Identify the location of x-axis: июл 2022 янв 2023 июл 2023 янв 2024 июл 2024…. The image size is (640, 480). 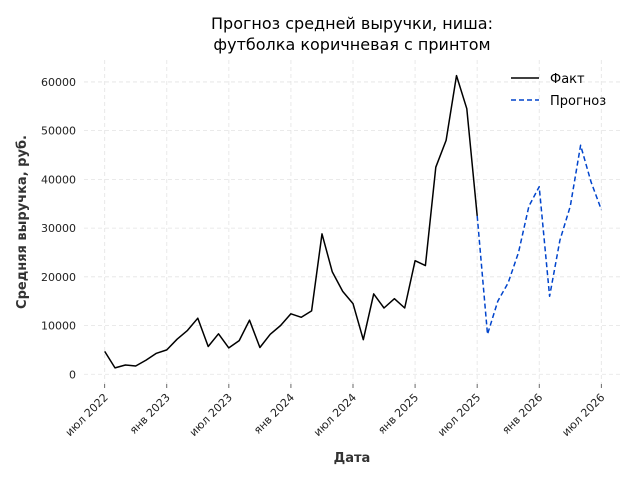
(335, 411).